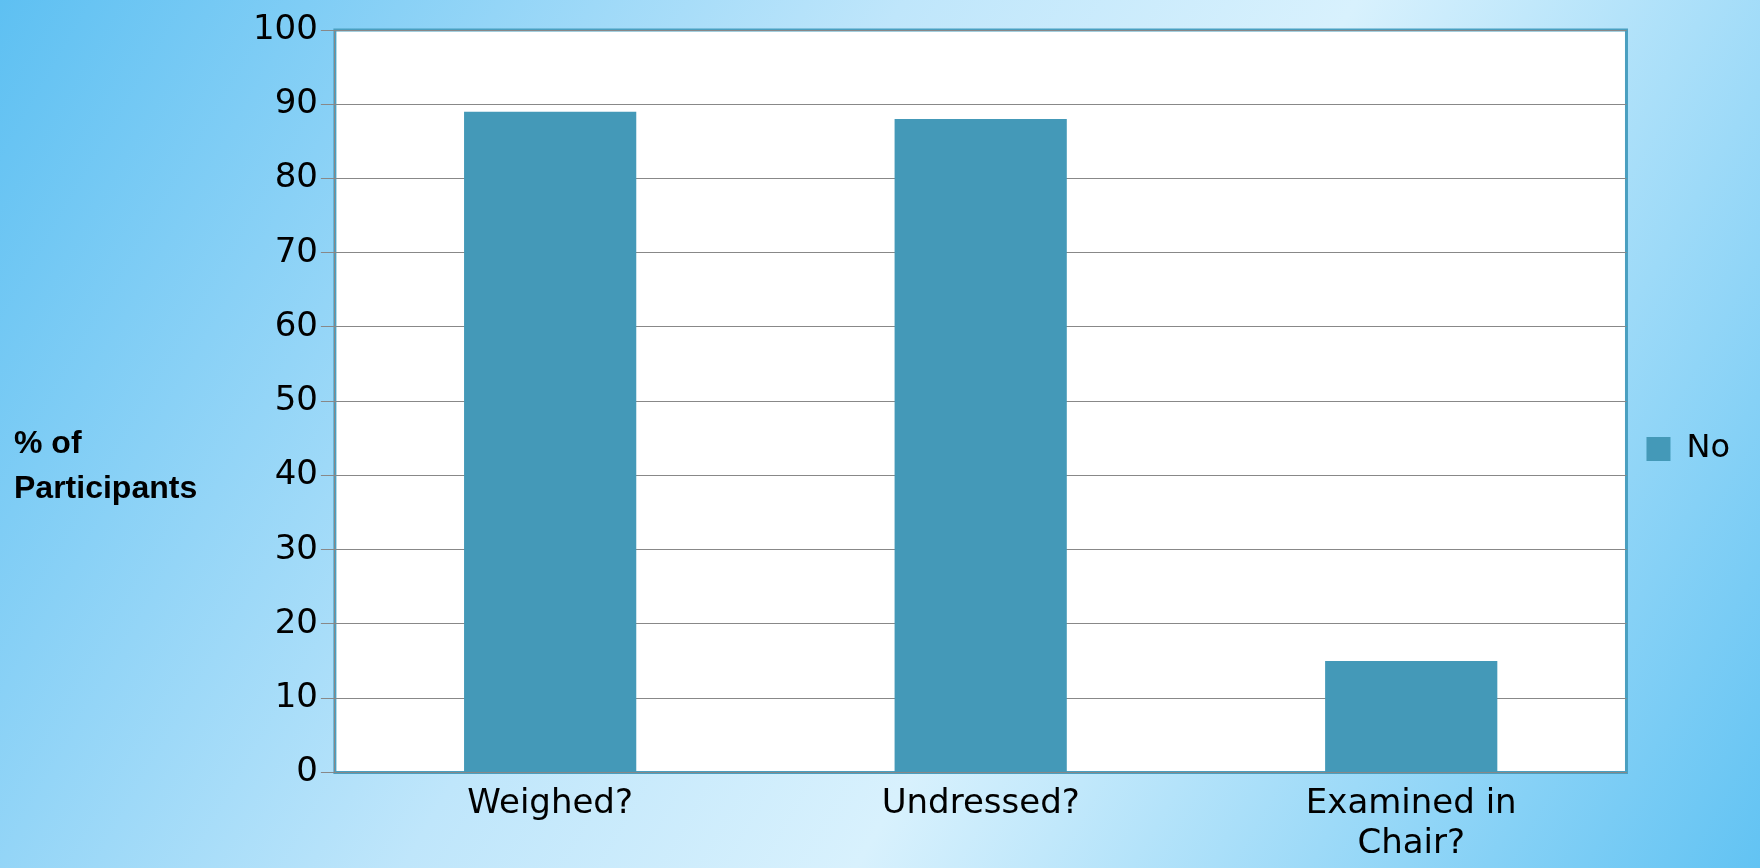 Image resolution: width=1760 pixels, height=868 pixels. What do you see at coordinates (1411, 821) in the screenshot?
I see `x-tick-label: Examined in Chair?` at bounding box center [1411, 821].